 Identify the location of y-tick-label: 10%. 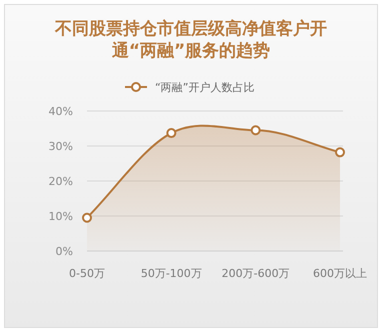
(60, 216).